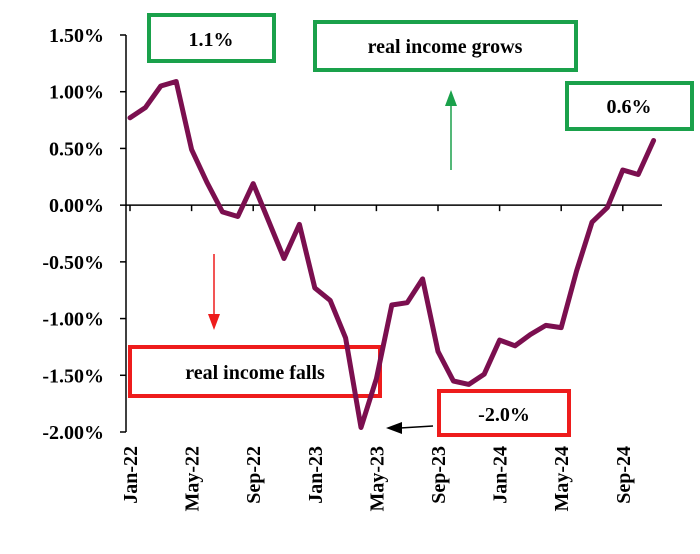  I want to click on annotation-box-real-income-falls, so click(255, 371).